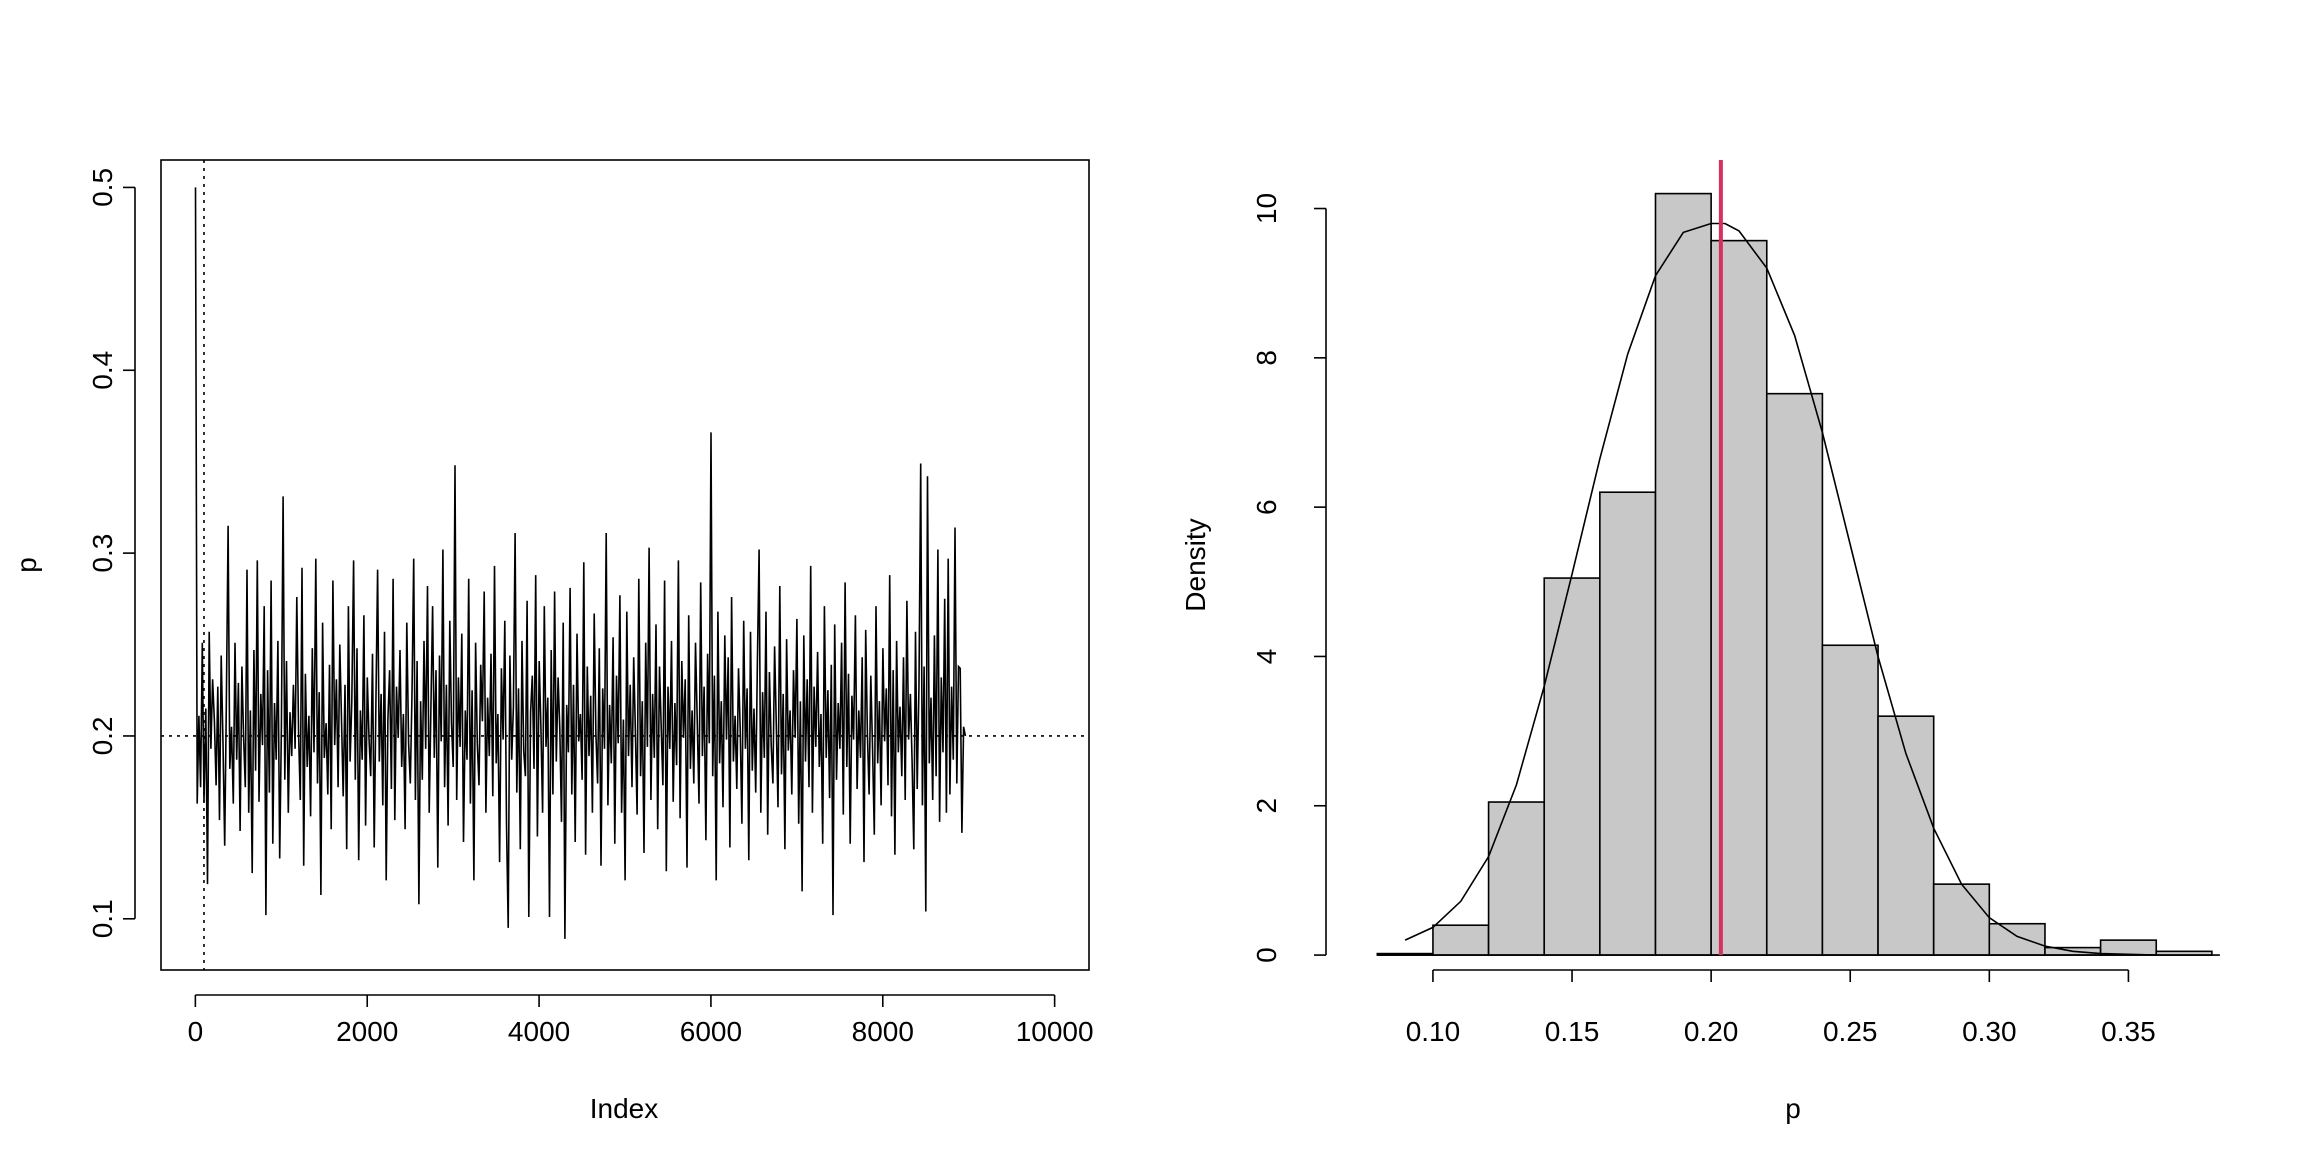 This screenshot has height=1152, width=2304. I want to click on trace-y-tick-label: 0.1, so click(102, 918).